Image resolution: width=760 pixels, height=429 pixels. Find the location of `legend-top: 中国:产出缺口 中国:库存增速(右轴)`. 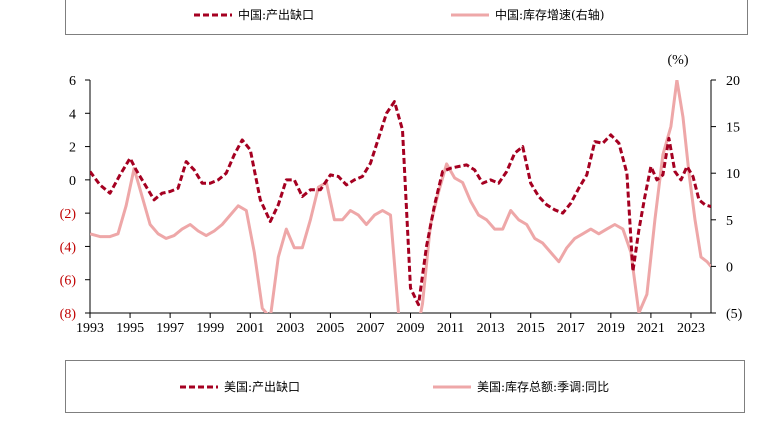

legend-top: 中国:产出缺口 中国:库存增速(右轴) is located at coordinates (406, 17).